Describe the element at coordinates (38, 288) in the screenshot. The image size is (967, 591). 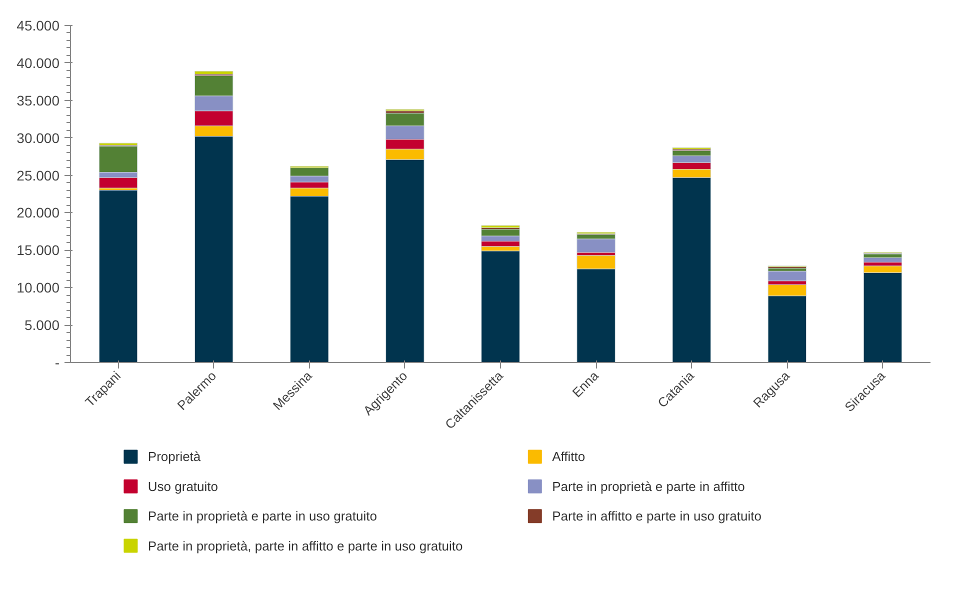
I see `y-tick-label: 10.000` at that location.